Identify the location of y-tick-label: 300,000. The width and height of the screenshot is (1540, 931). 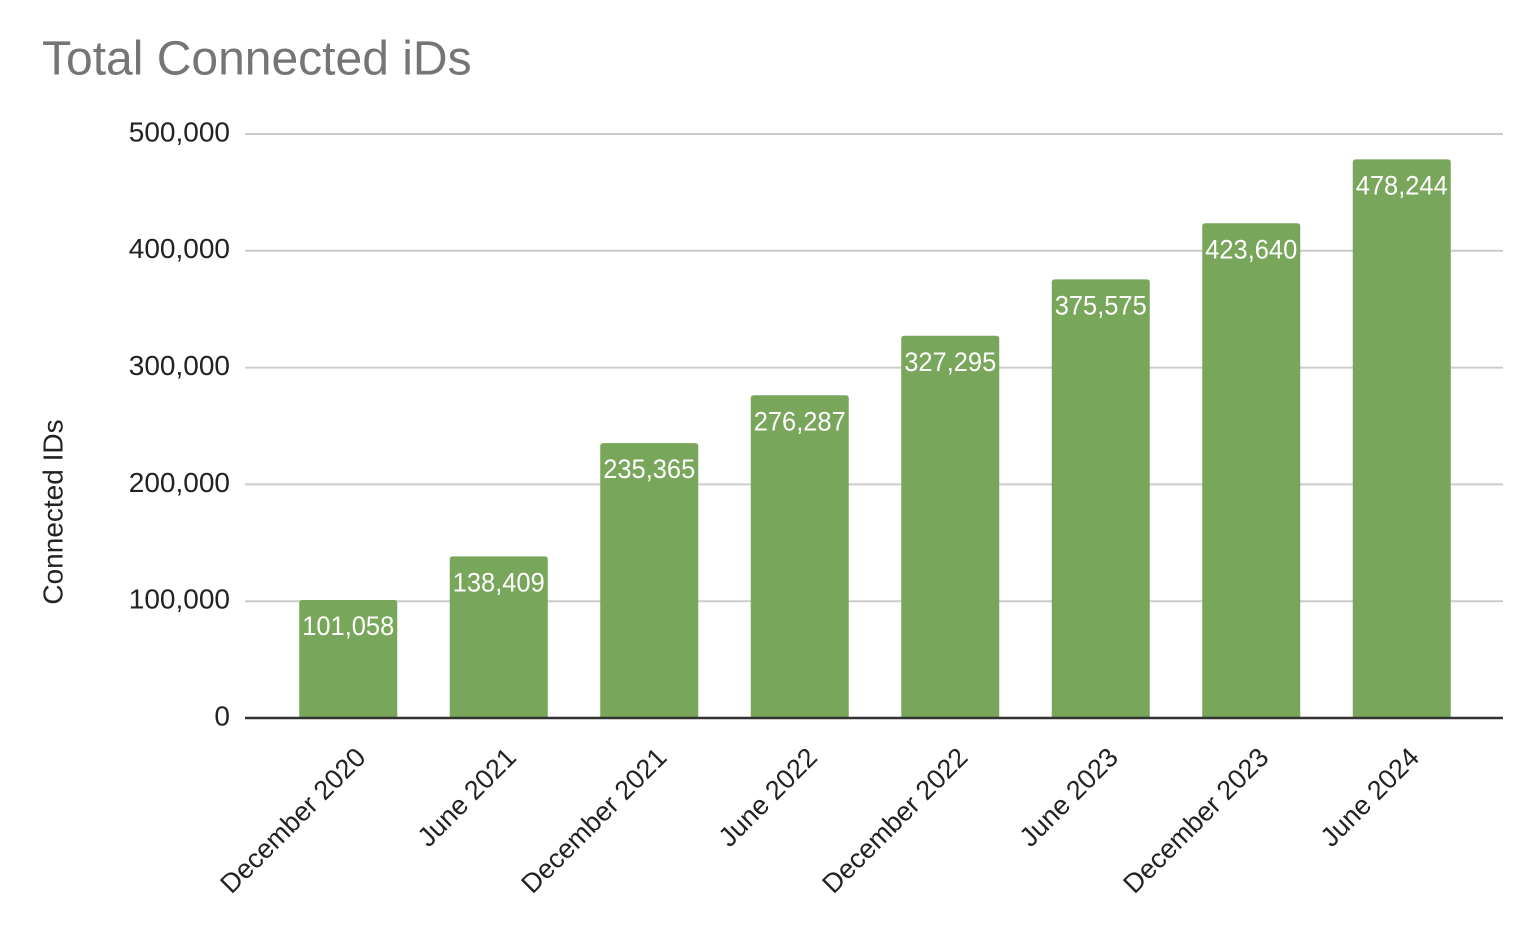
(179, 365).